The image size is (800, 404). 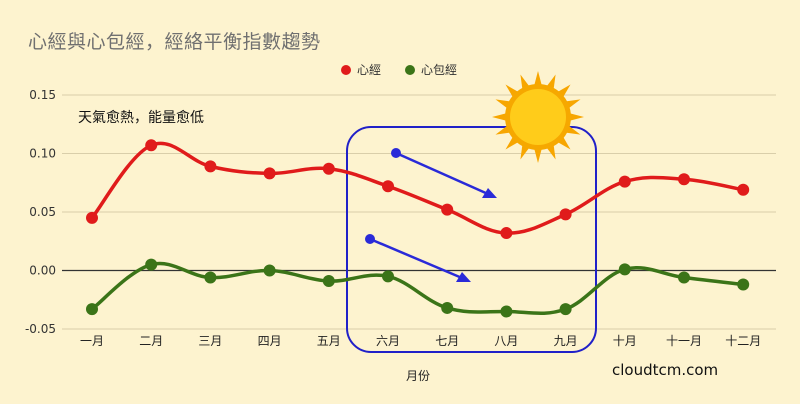 What do you see at coordinates (420, 341) in the screenshot?
I see `x-axis: 一月 二月 三月 四月 五月 六月 七月 八月 九月 十月 十一月 十二月` at bounding box center [420, 341].